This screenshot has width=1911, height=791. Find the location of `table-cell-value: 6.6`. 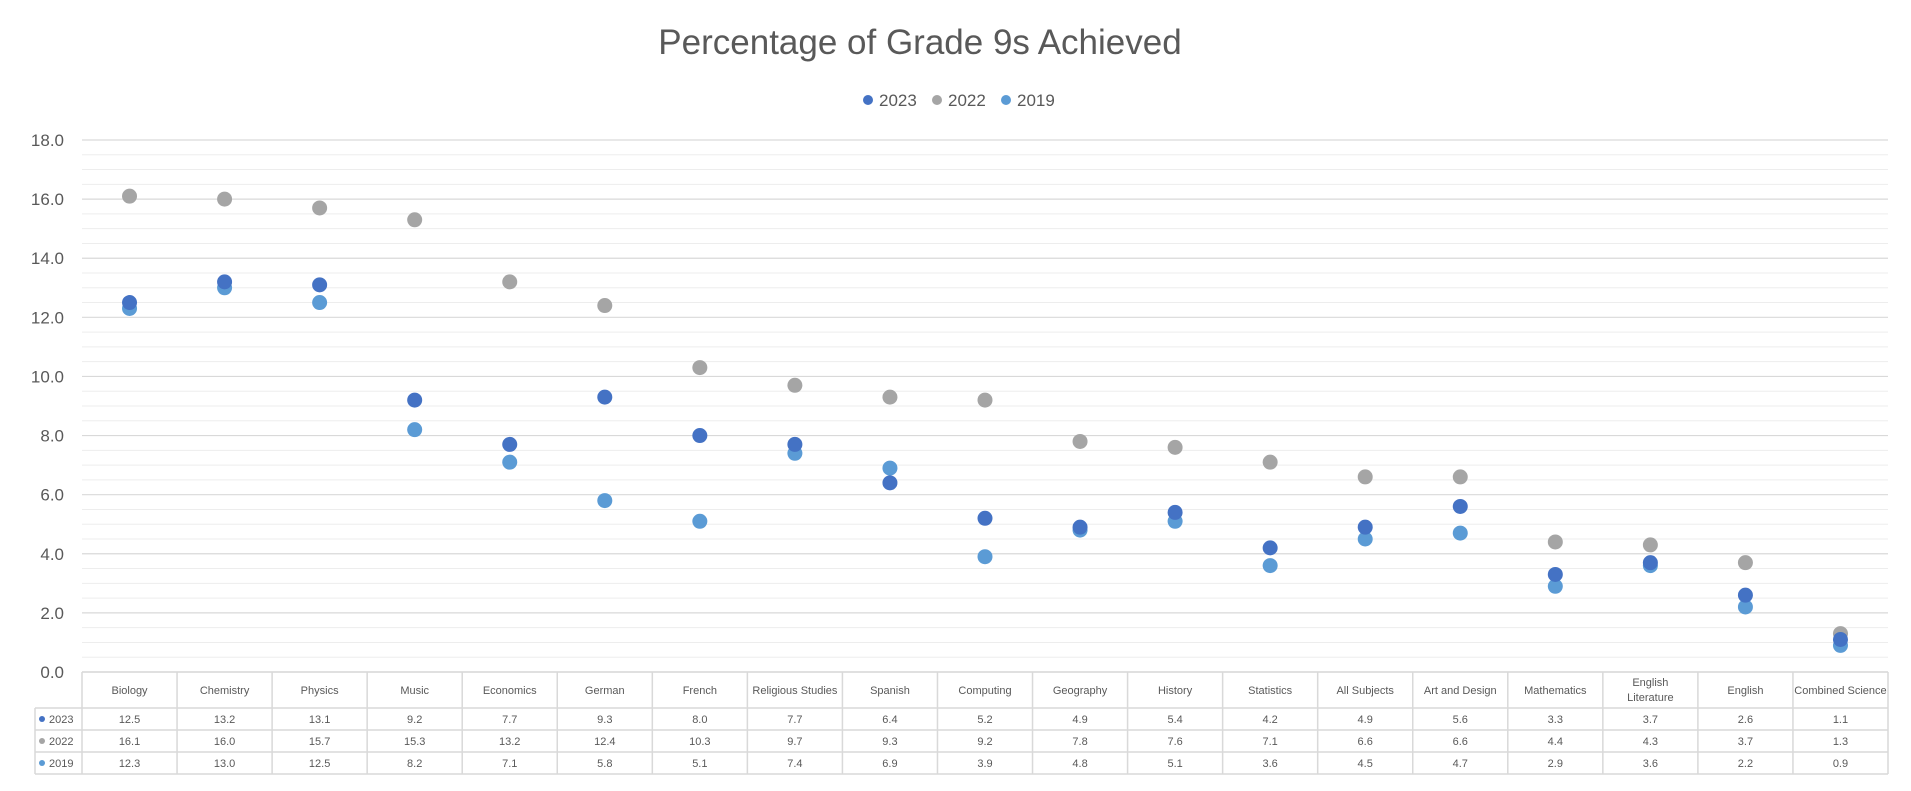

table-cell-value: 6.6 is located at coordinates (1460, 742).